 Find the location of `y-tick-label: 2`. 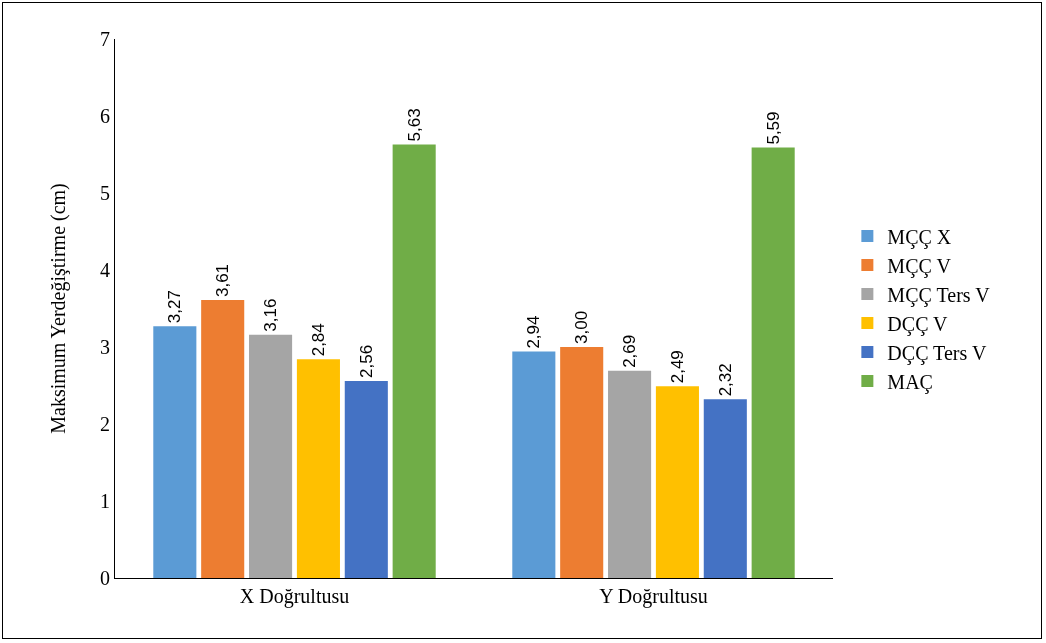

y-tick-label: 2 is located at coordinates (105, 424).